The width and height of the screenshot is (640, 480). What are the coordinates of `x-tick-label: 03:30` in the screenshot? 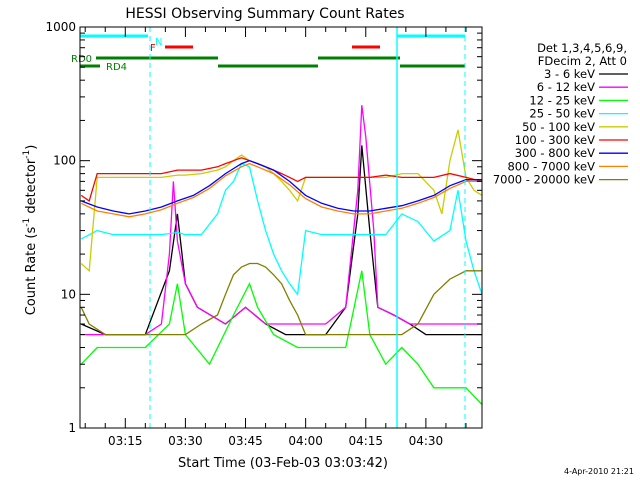 It's located at (185, 441).